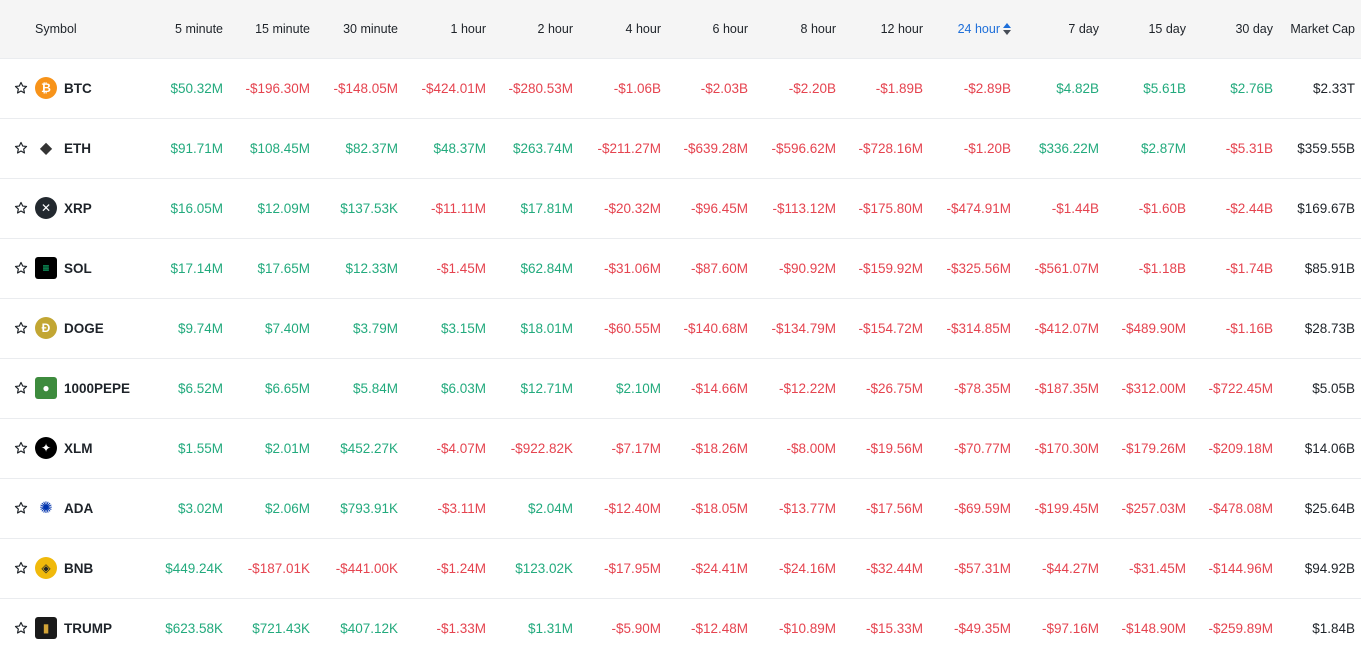 The image size is (1361, 658). I want to click on netflow-30-minute: $793.91K, so click(369, 508).